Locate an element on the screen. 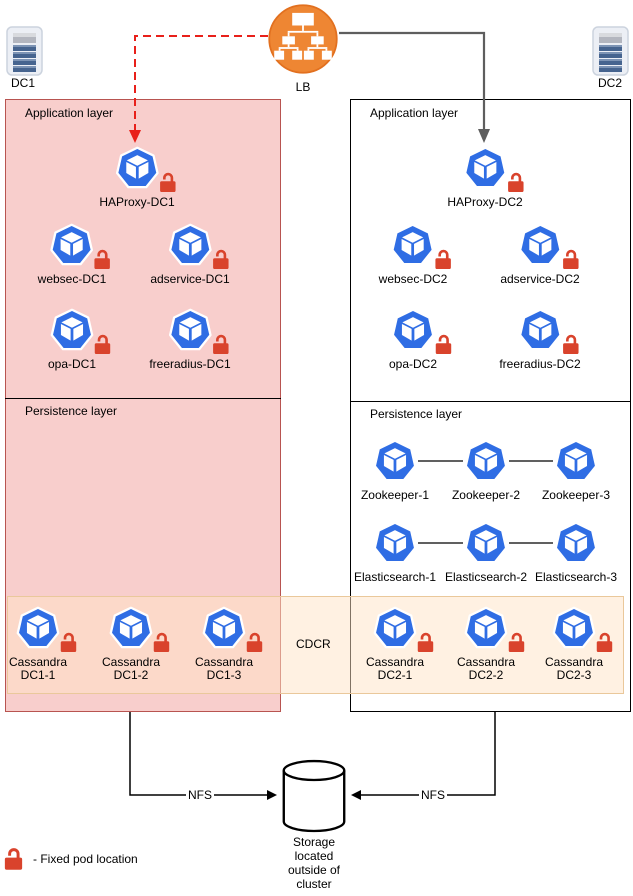 The width and height of the screenshot is (633, 896). pod-elasticsearch-3: Elasticsearch-3 is located at coordinates (576, 552).